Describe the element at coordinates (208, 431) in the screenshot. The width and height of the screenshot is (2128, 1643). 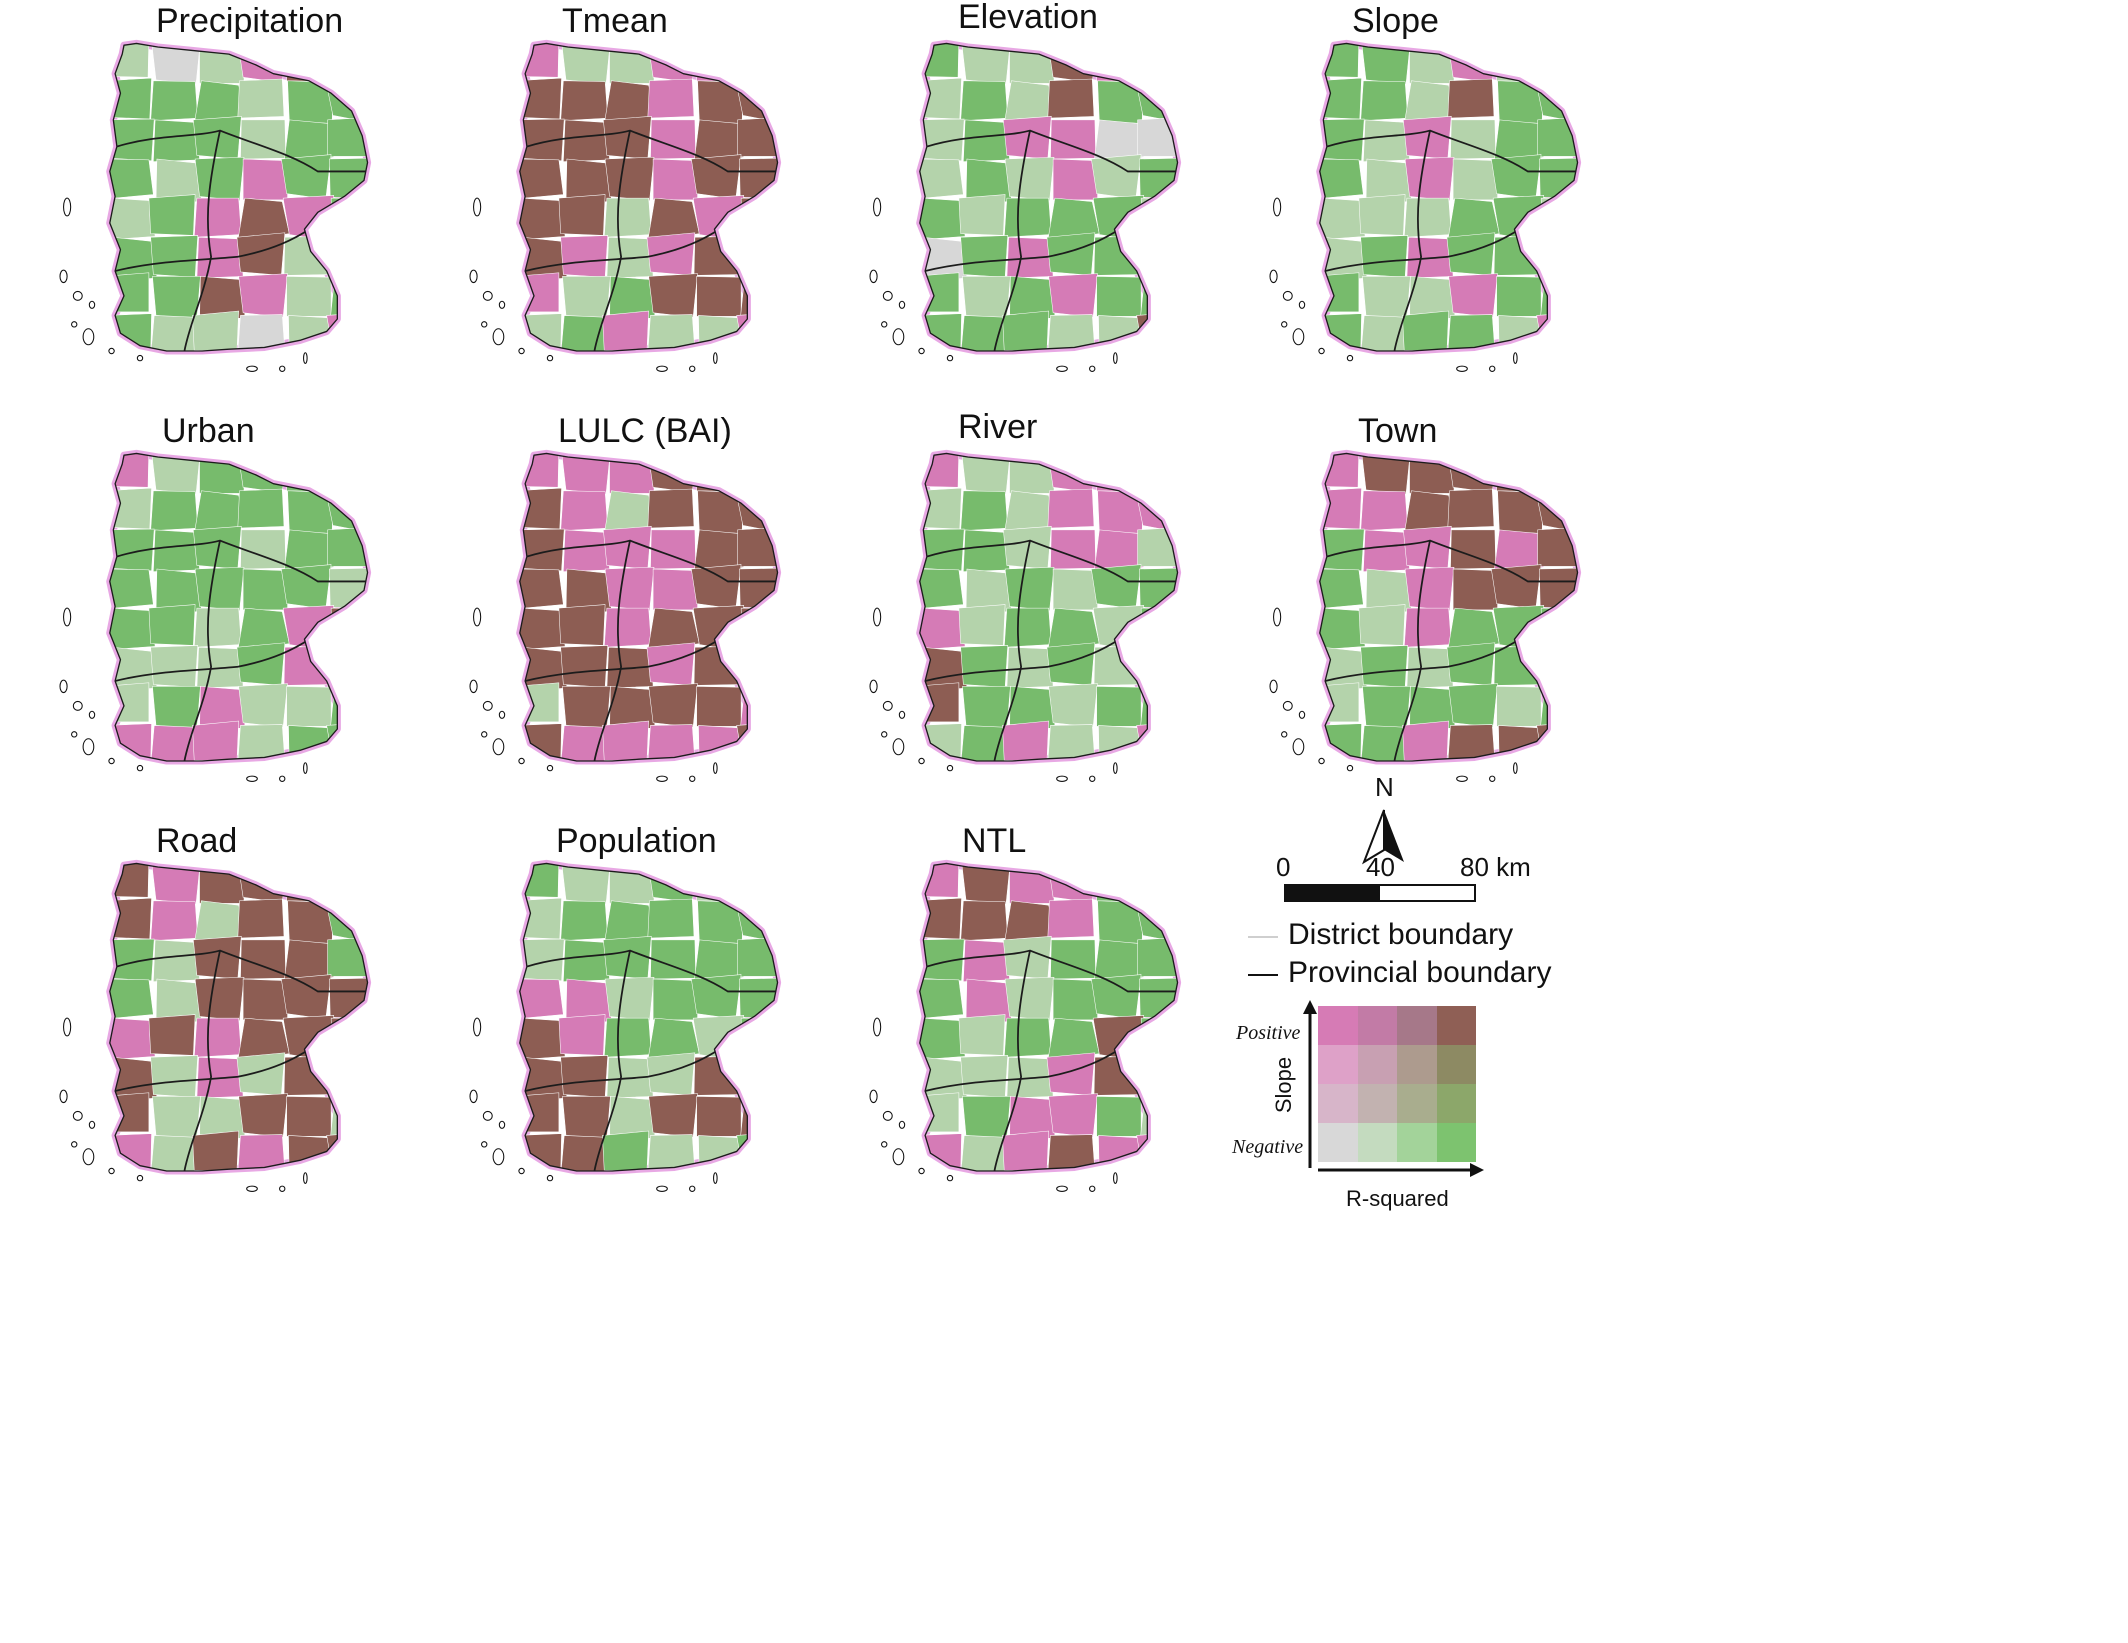
I see `panel-title: Urban` at that location.